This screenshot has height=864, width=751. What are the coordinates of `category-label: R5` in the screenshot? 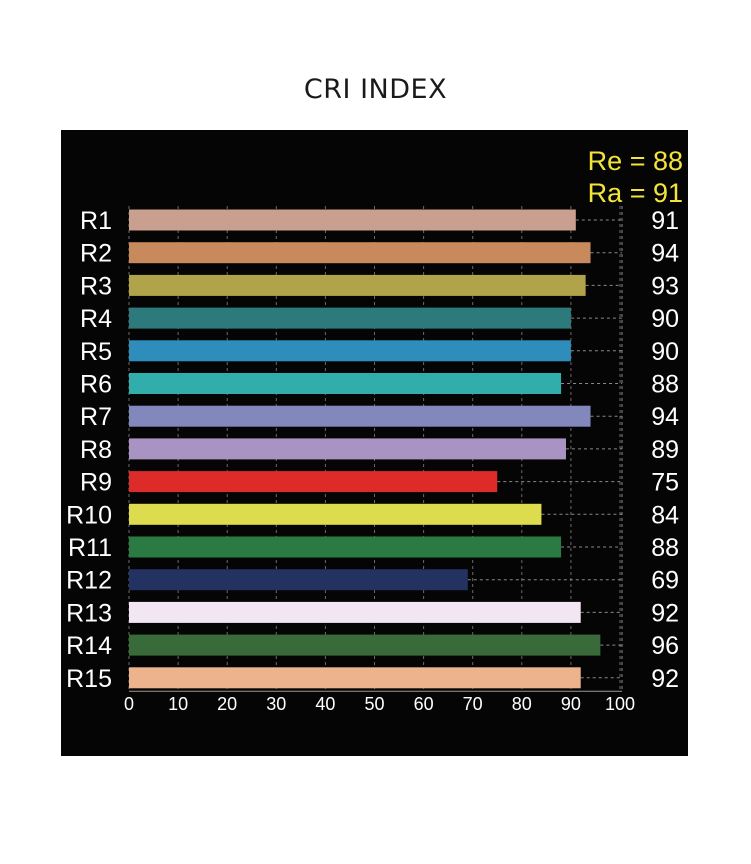 It's located at (96, 352).